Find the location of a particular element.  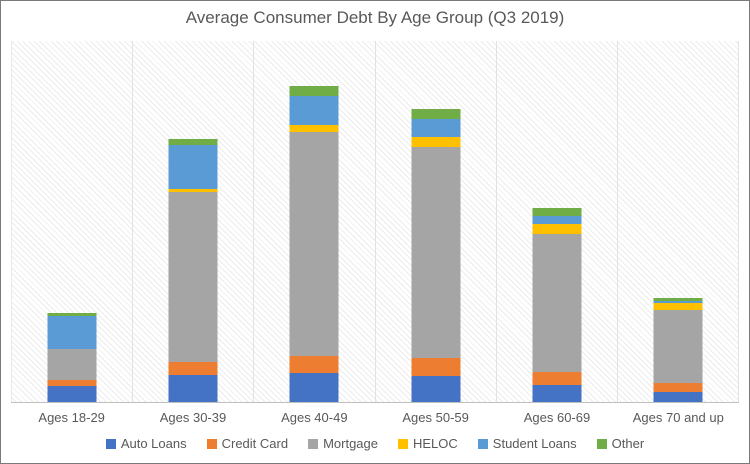

x-axis-label-5: Ages 60-69 is located at coordinates (557, 417).